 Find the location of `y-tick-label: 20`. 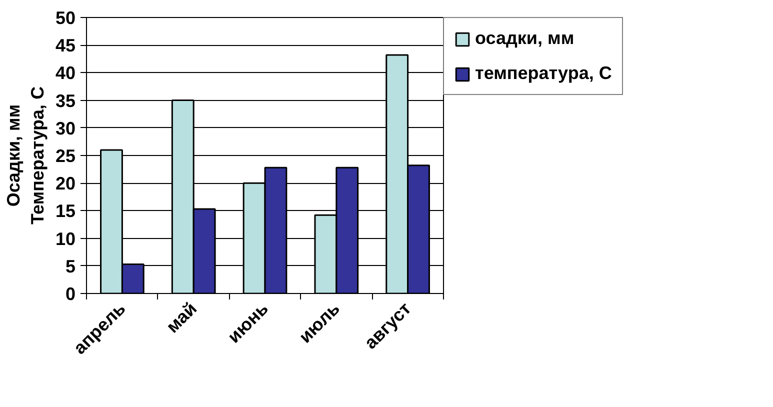

y-tick-label: 20 is located at coordinates (65, 184).